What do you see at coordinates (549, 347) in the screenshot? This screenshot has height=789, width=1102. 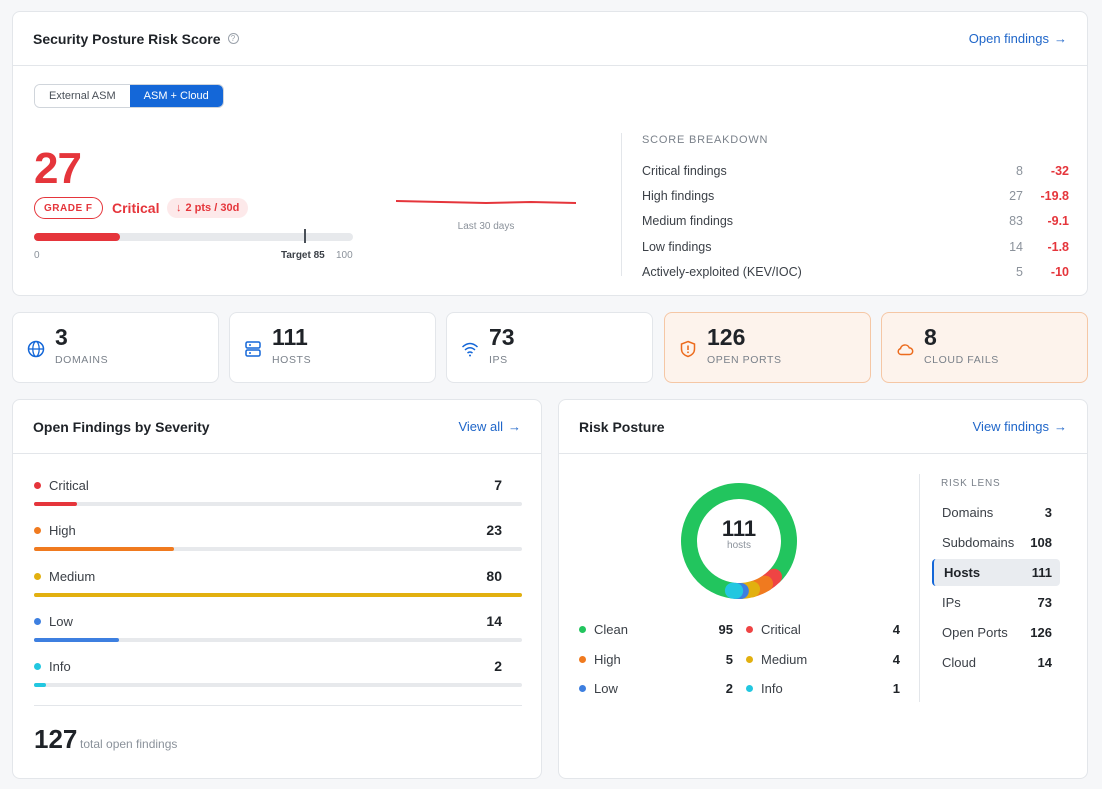 I see `stat-card-ips: 73 IPS` at bounding box center [549, 347].